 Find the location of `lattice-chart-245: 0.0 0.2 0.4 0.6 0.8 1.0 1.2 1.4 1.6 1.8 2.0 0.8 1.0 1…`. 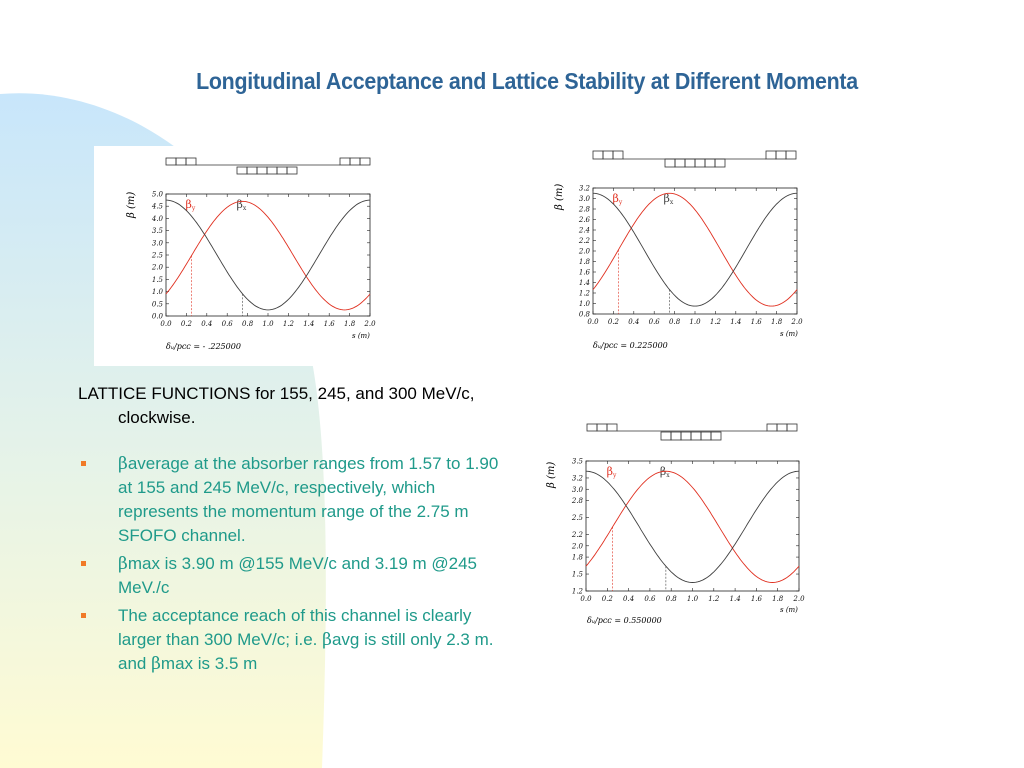

lattice-chart-245: 0.0 0.2 0.4 0.6 0.8 1.0 1.2 1.4 1.6 1.8 2.0 0.8 1.0 1… is located at coordinates (678, 250).